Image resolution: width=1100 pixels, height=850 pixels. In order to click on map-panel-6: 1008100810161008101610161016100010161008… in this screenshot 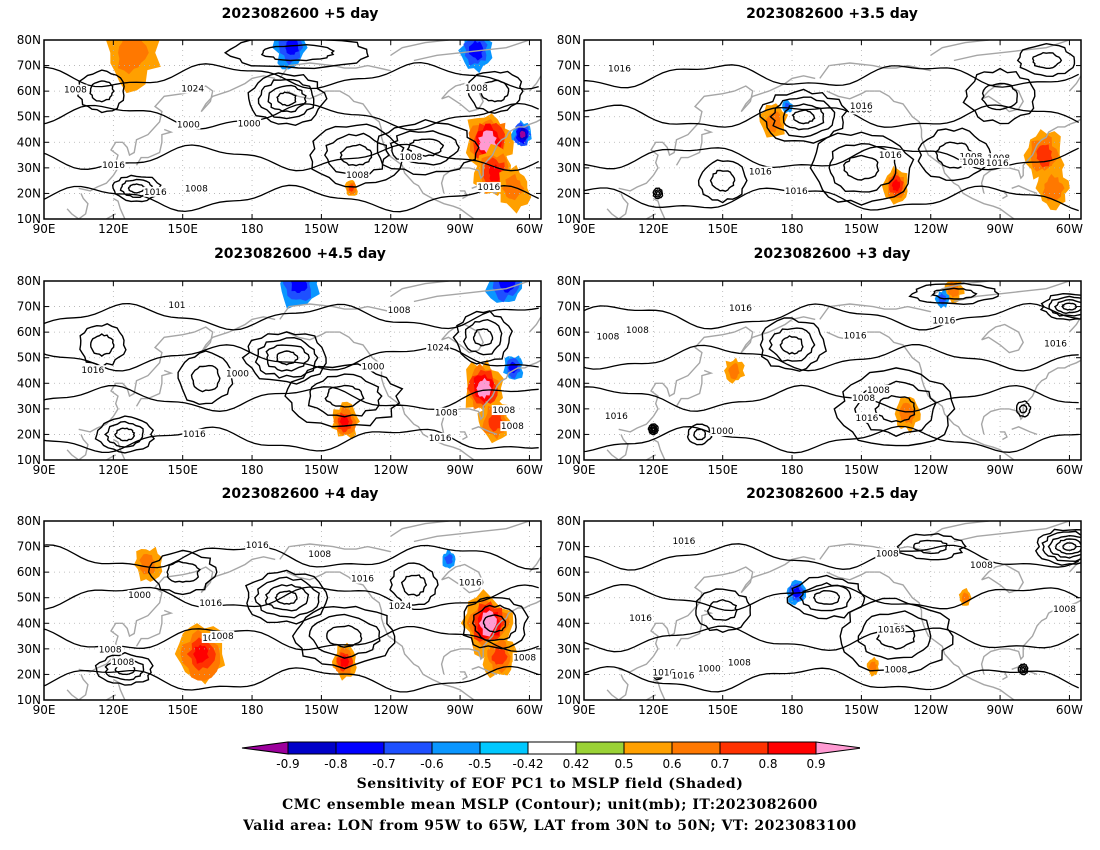, I will do `click(820, 615)`.